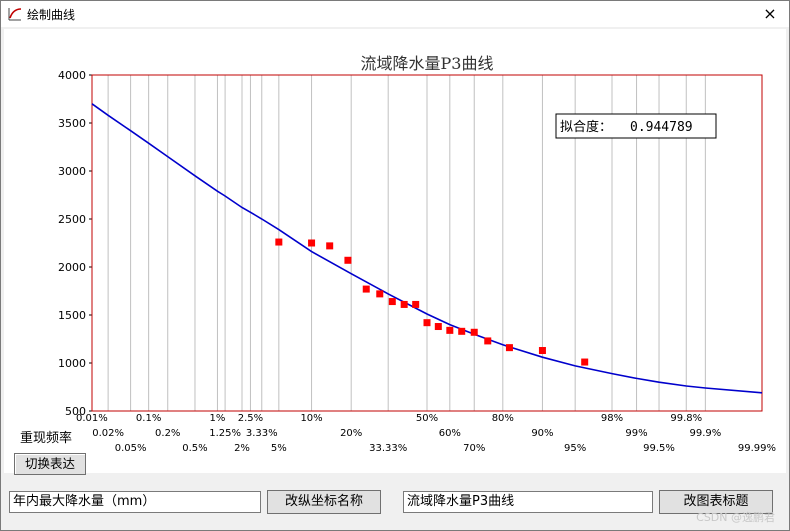 The width and height of the screenshot is (790, 531). Describe the element at coordinates (279, 448) in the screenshot. I see `x-tick-label: 5%` at that location.